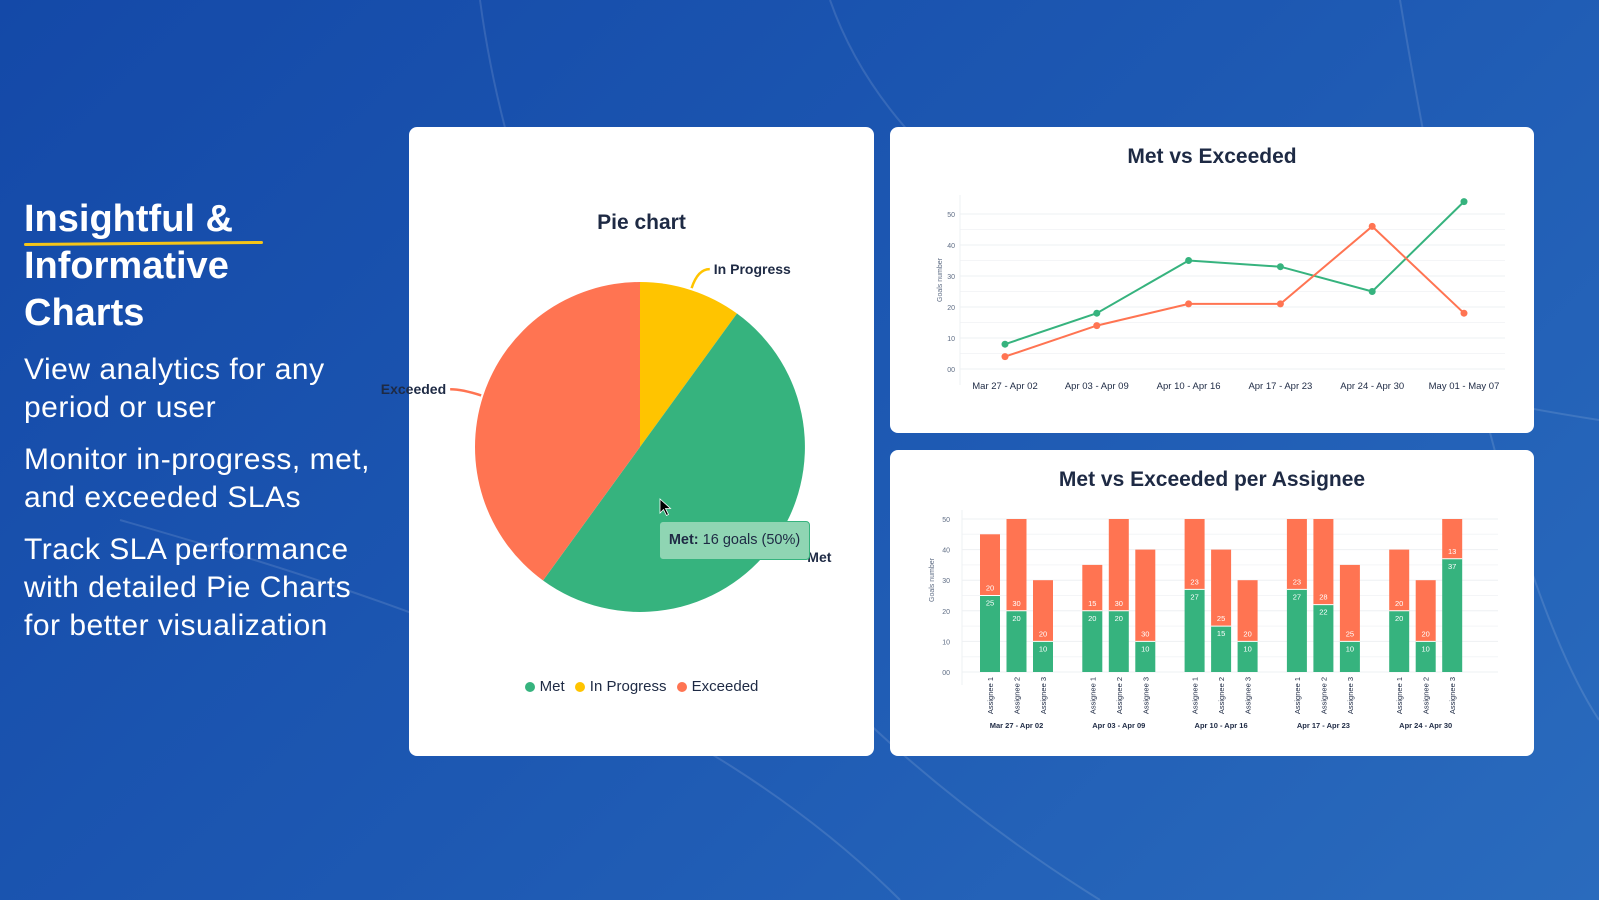 This screenshot has width=1599, height=900. I want to click on legend-item-exceeded: Exceeded, so click(717, 686).